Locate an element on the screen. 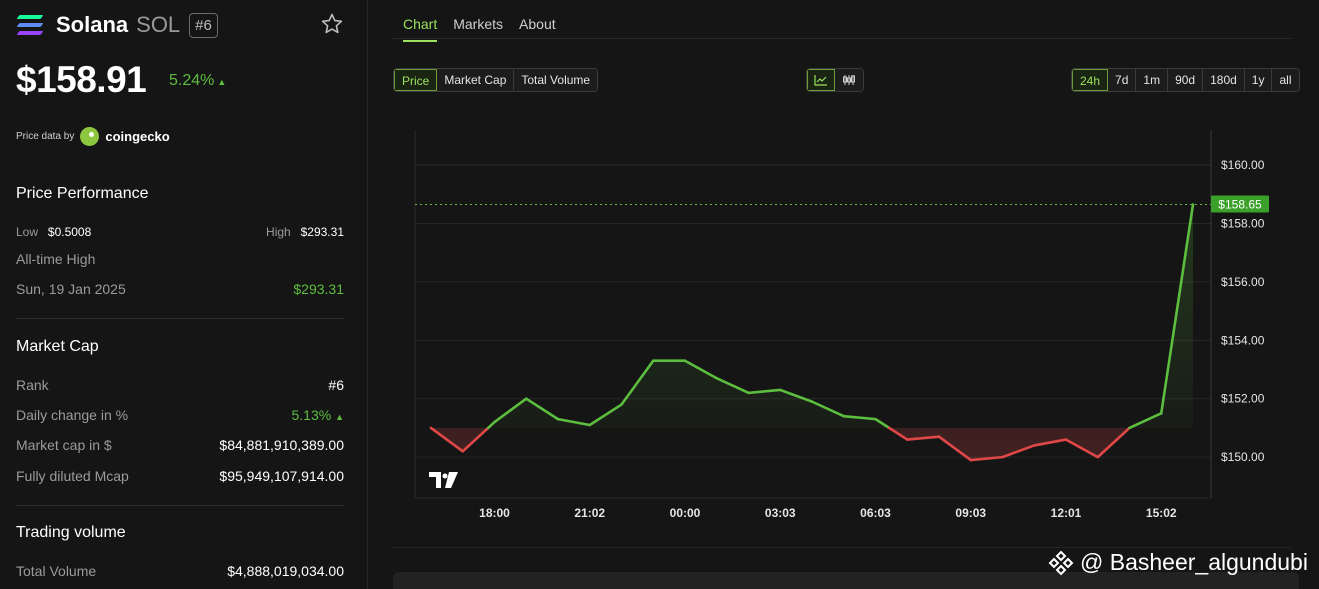 This screenshot has height=589, width=1319. market-cap-title: Market Cap is located at coordinates (57, 346).